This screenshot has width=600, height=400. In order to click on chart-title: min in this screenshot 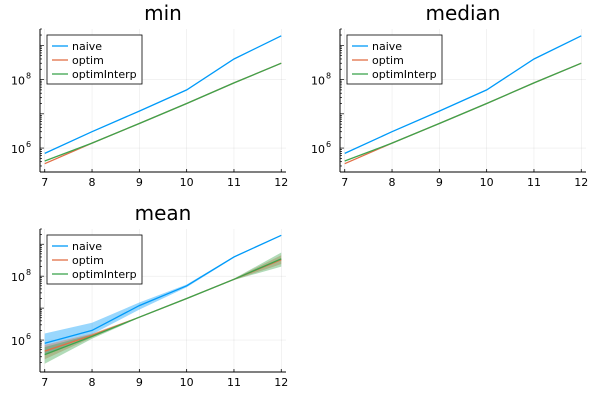, I will do `click(163, 13)`.